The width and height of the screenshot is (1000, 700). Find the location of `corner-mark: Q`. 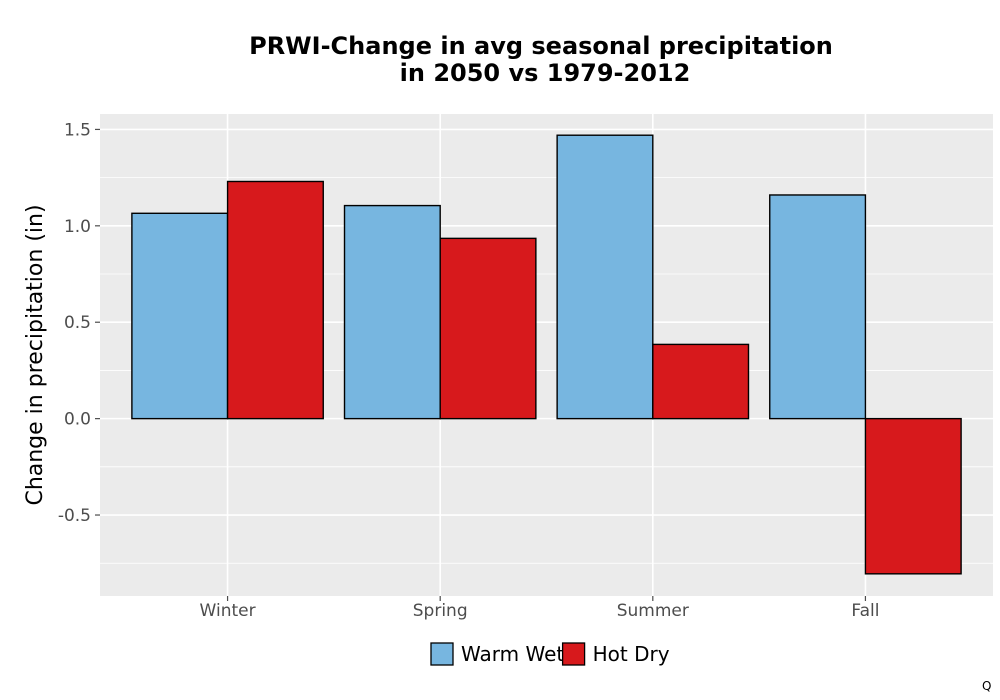

corner-mark: Q is located at coordinates (986, 686).